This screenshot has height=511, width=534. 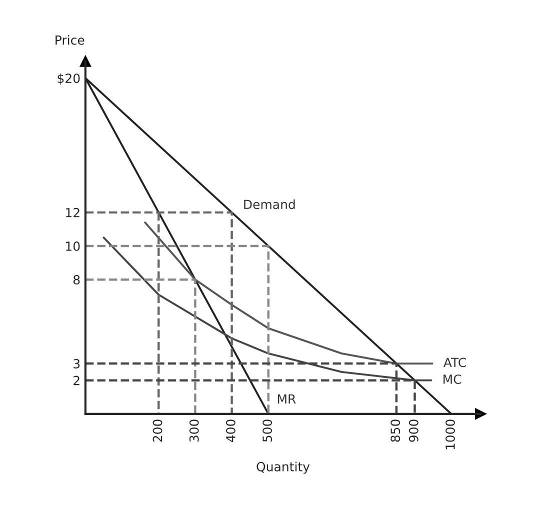 I want to click on x-tick-label: 200, so click(x=157, y=431).